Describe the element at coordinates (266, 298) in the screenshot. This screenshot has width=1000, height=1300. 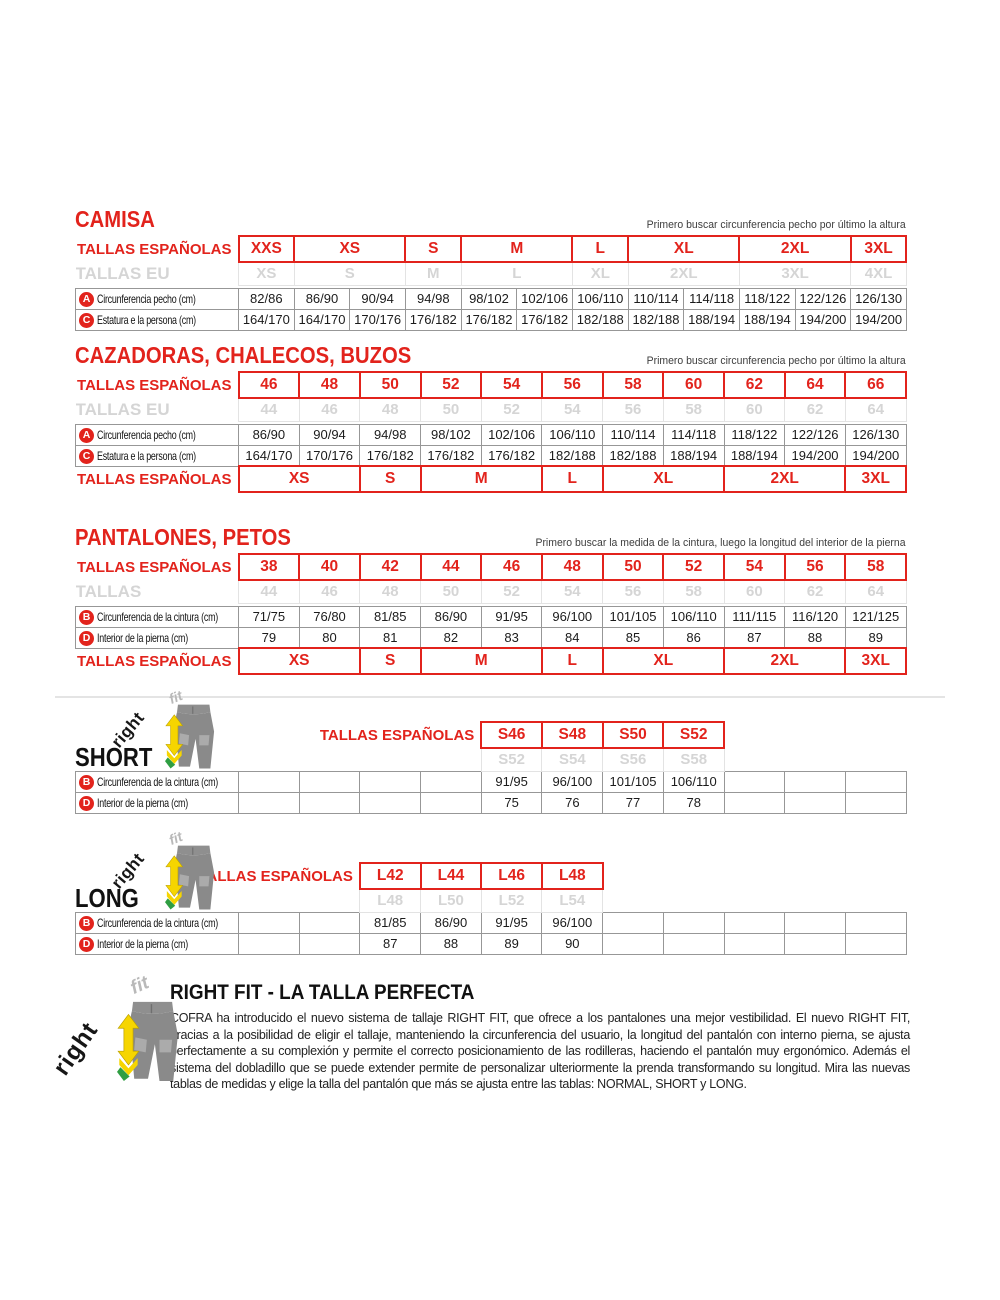
I see `value-cell: 82/86` at that location.